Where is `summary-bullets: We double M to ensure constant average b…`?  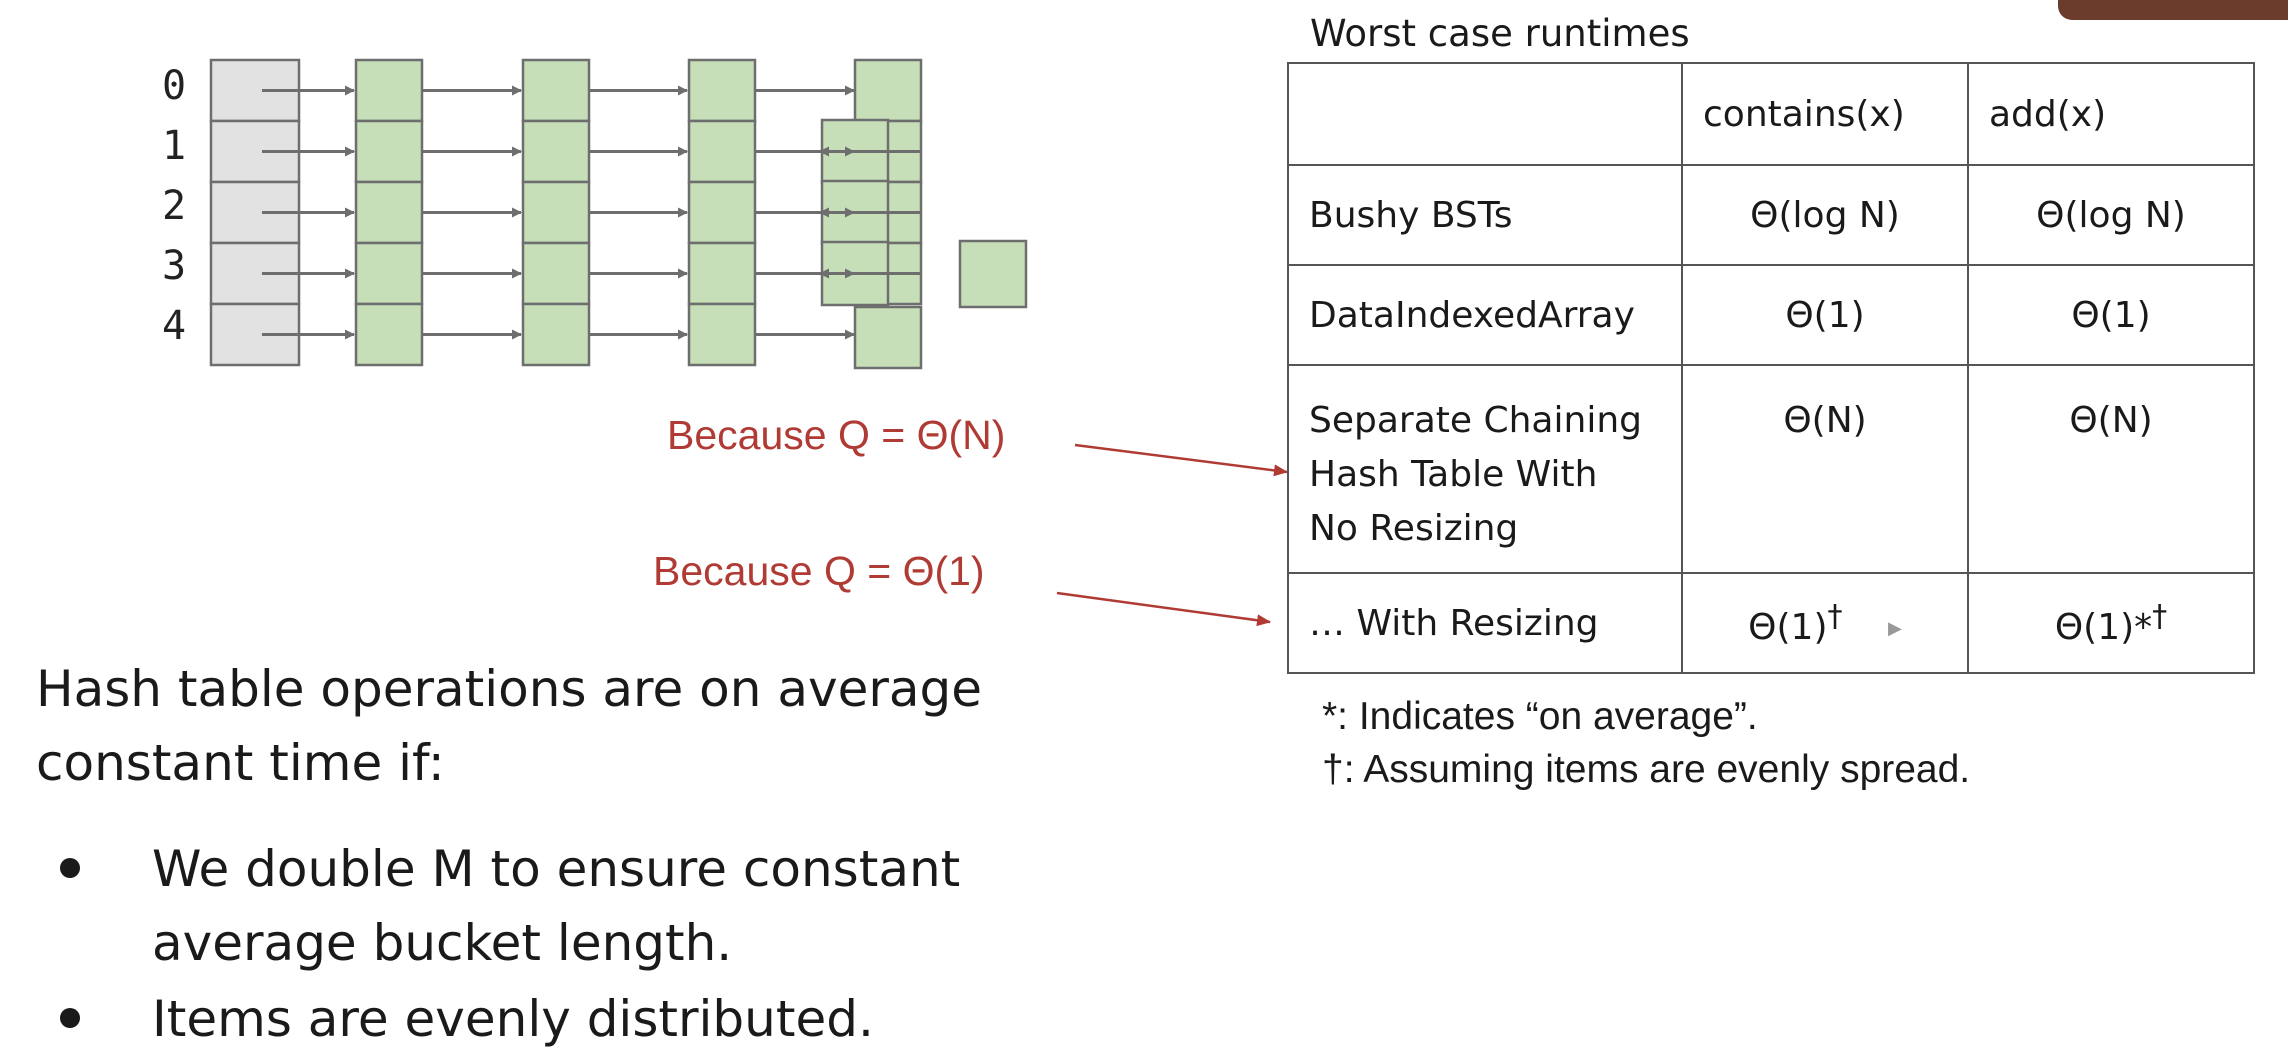 summary-bullets: We double M to ensure constant average b… is located at coordinates (560, 945).